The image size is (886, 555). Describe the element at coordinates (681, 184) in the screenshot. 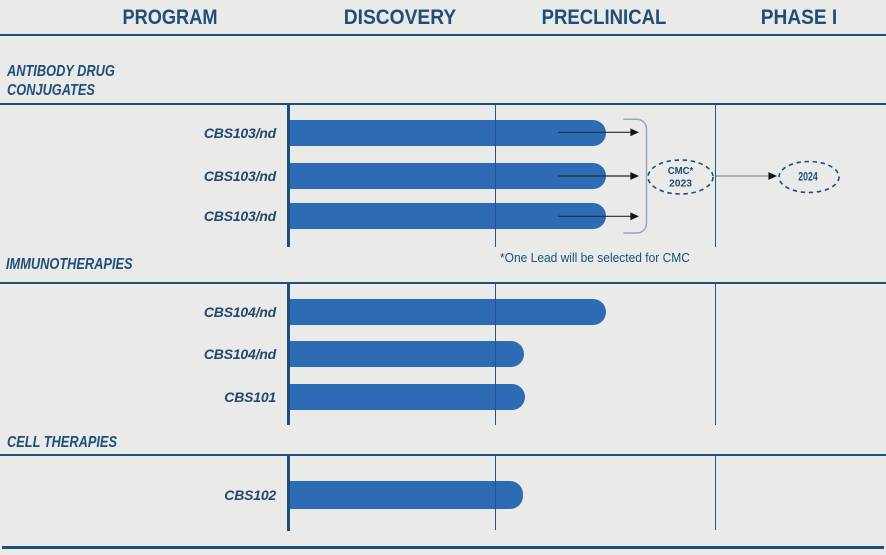

I see `svg-text: 2023` at that location.